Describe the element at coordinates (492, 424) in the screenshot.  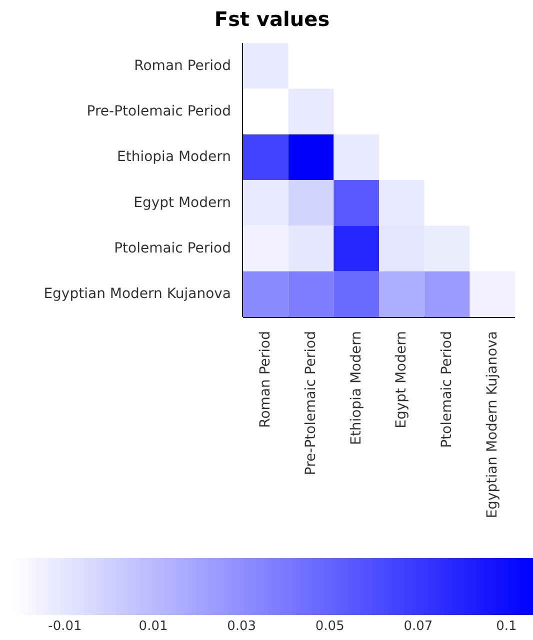
I see `x-tick-label: Egyptian Modern Kujanova` at that location.